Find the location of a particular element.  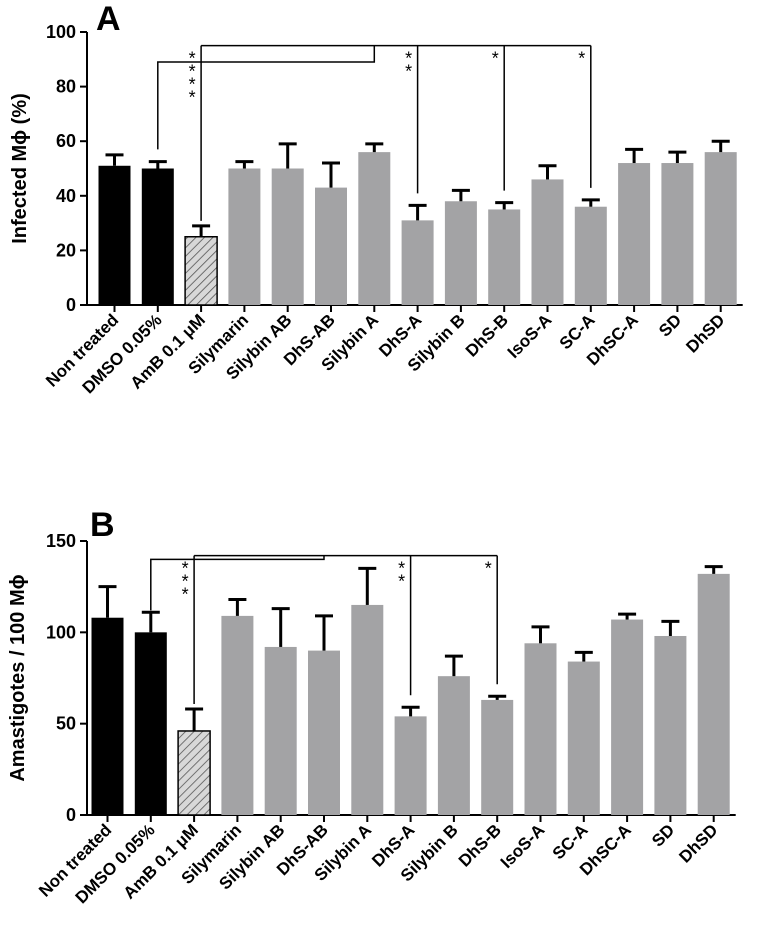

y-axis-label: Infected Mϕ (%) is located at coordinates (20, 168).